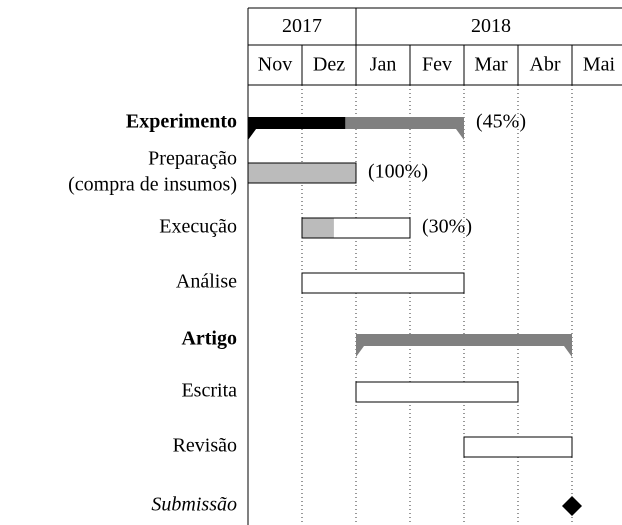 This screenshot has height=525, width=622. I want to click on task-label: Revisão, so click(205, 446).